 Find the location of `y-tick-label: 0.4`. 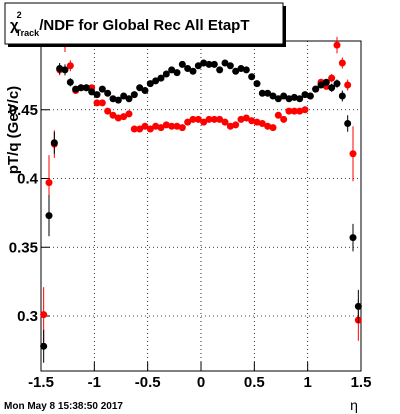

y-tick-label: 0.4 is located at coordinates (28, 179).